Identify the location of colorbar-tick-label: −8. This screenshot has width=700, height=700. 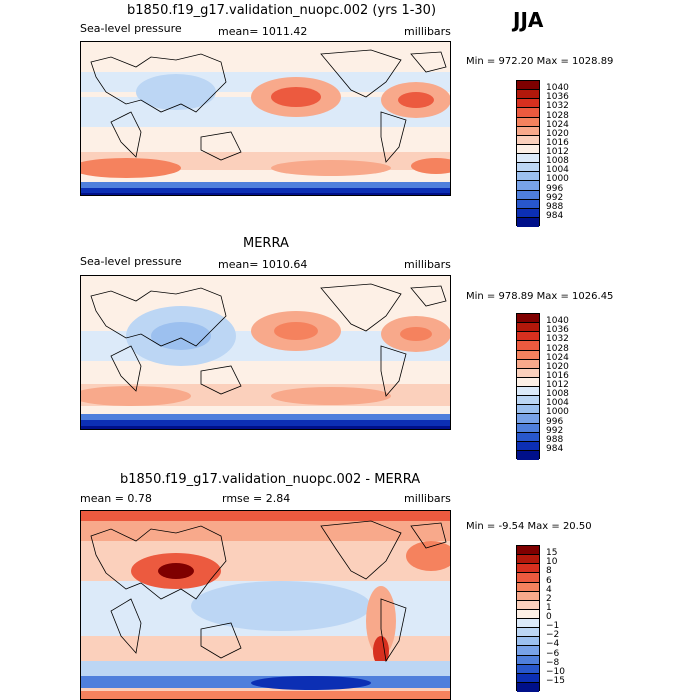
(553, 662).